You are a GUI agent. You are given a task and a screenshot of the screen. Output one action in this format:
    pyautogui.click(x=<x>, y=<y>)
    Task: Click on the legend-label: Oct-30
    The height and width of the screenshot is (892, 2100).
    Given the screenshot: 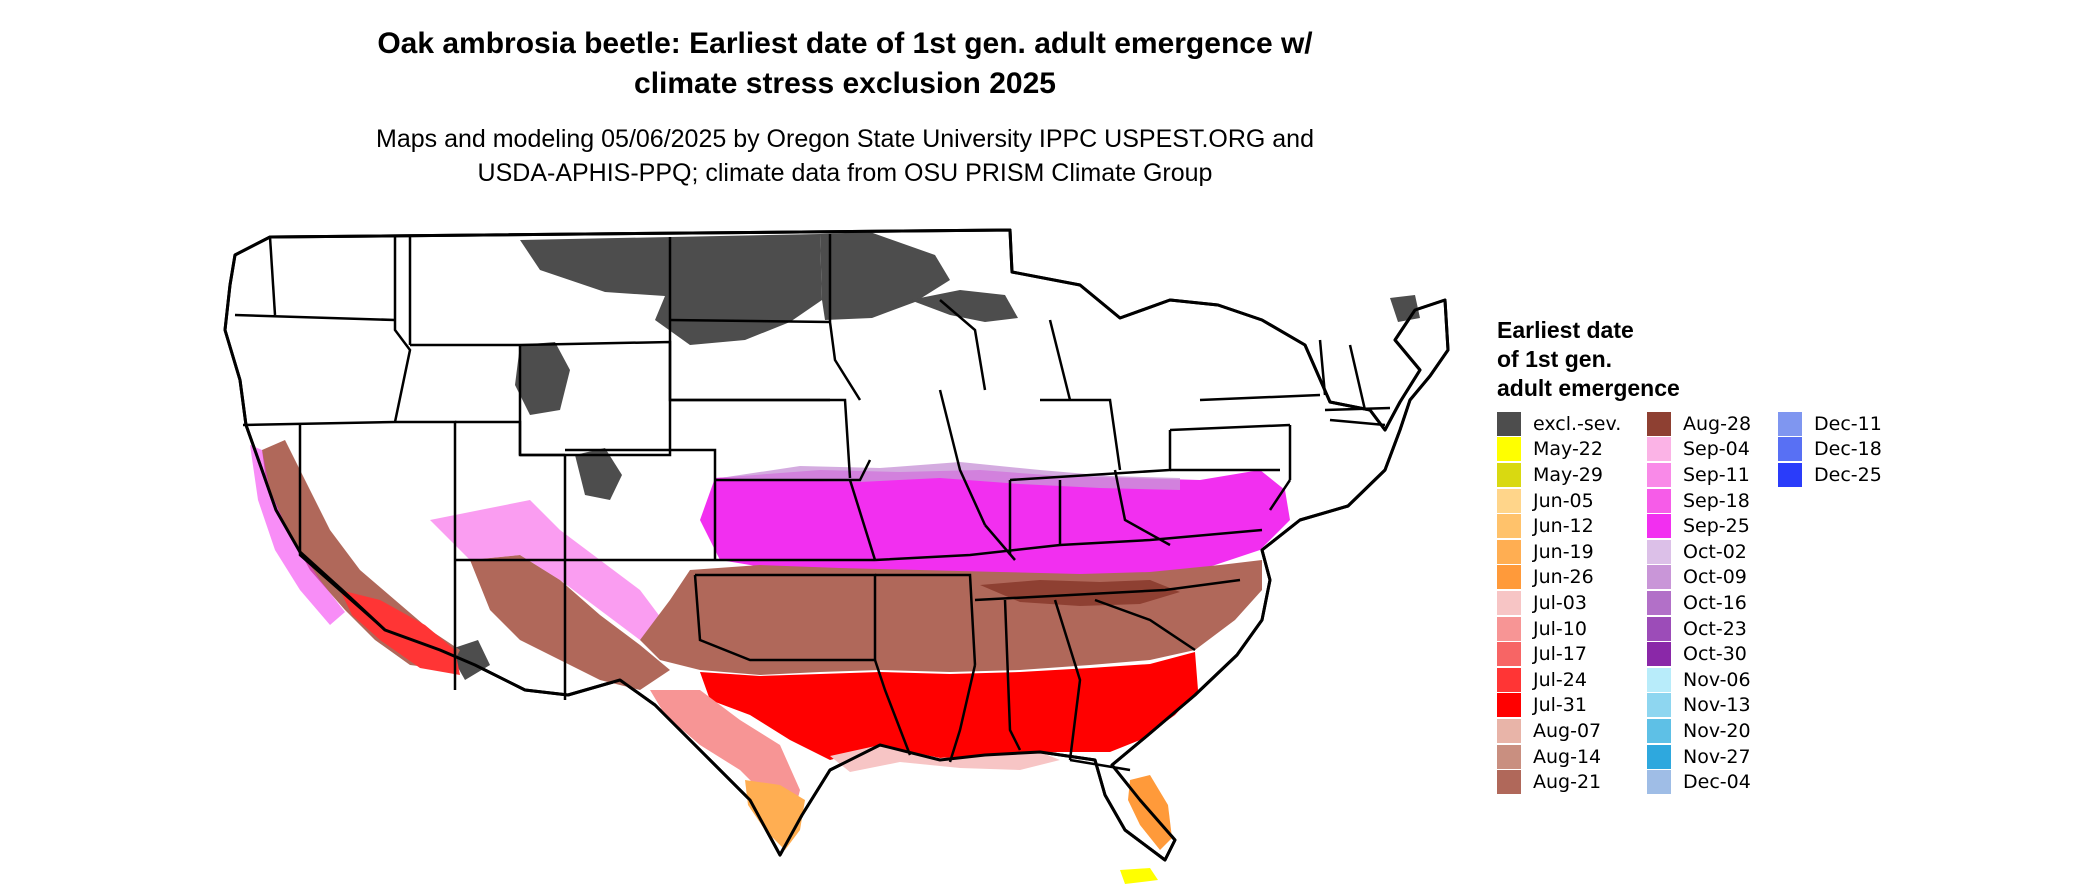 What is the action you would take?
    pyautogui.click(x=1715, y=654)
    